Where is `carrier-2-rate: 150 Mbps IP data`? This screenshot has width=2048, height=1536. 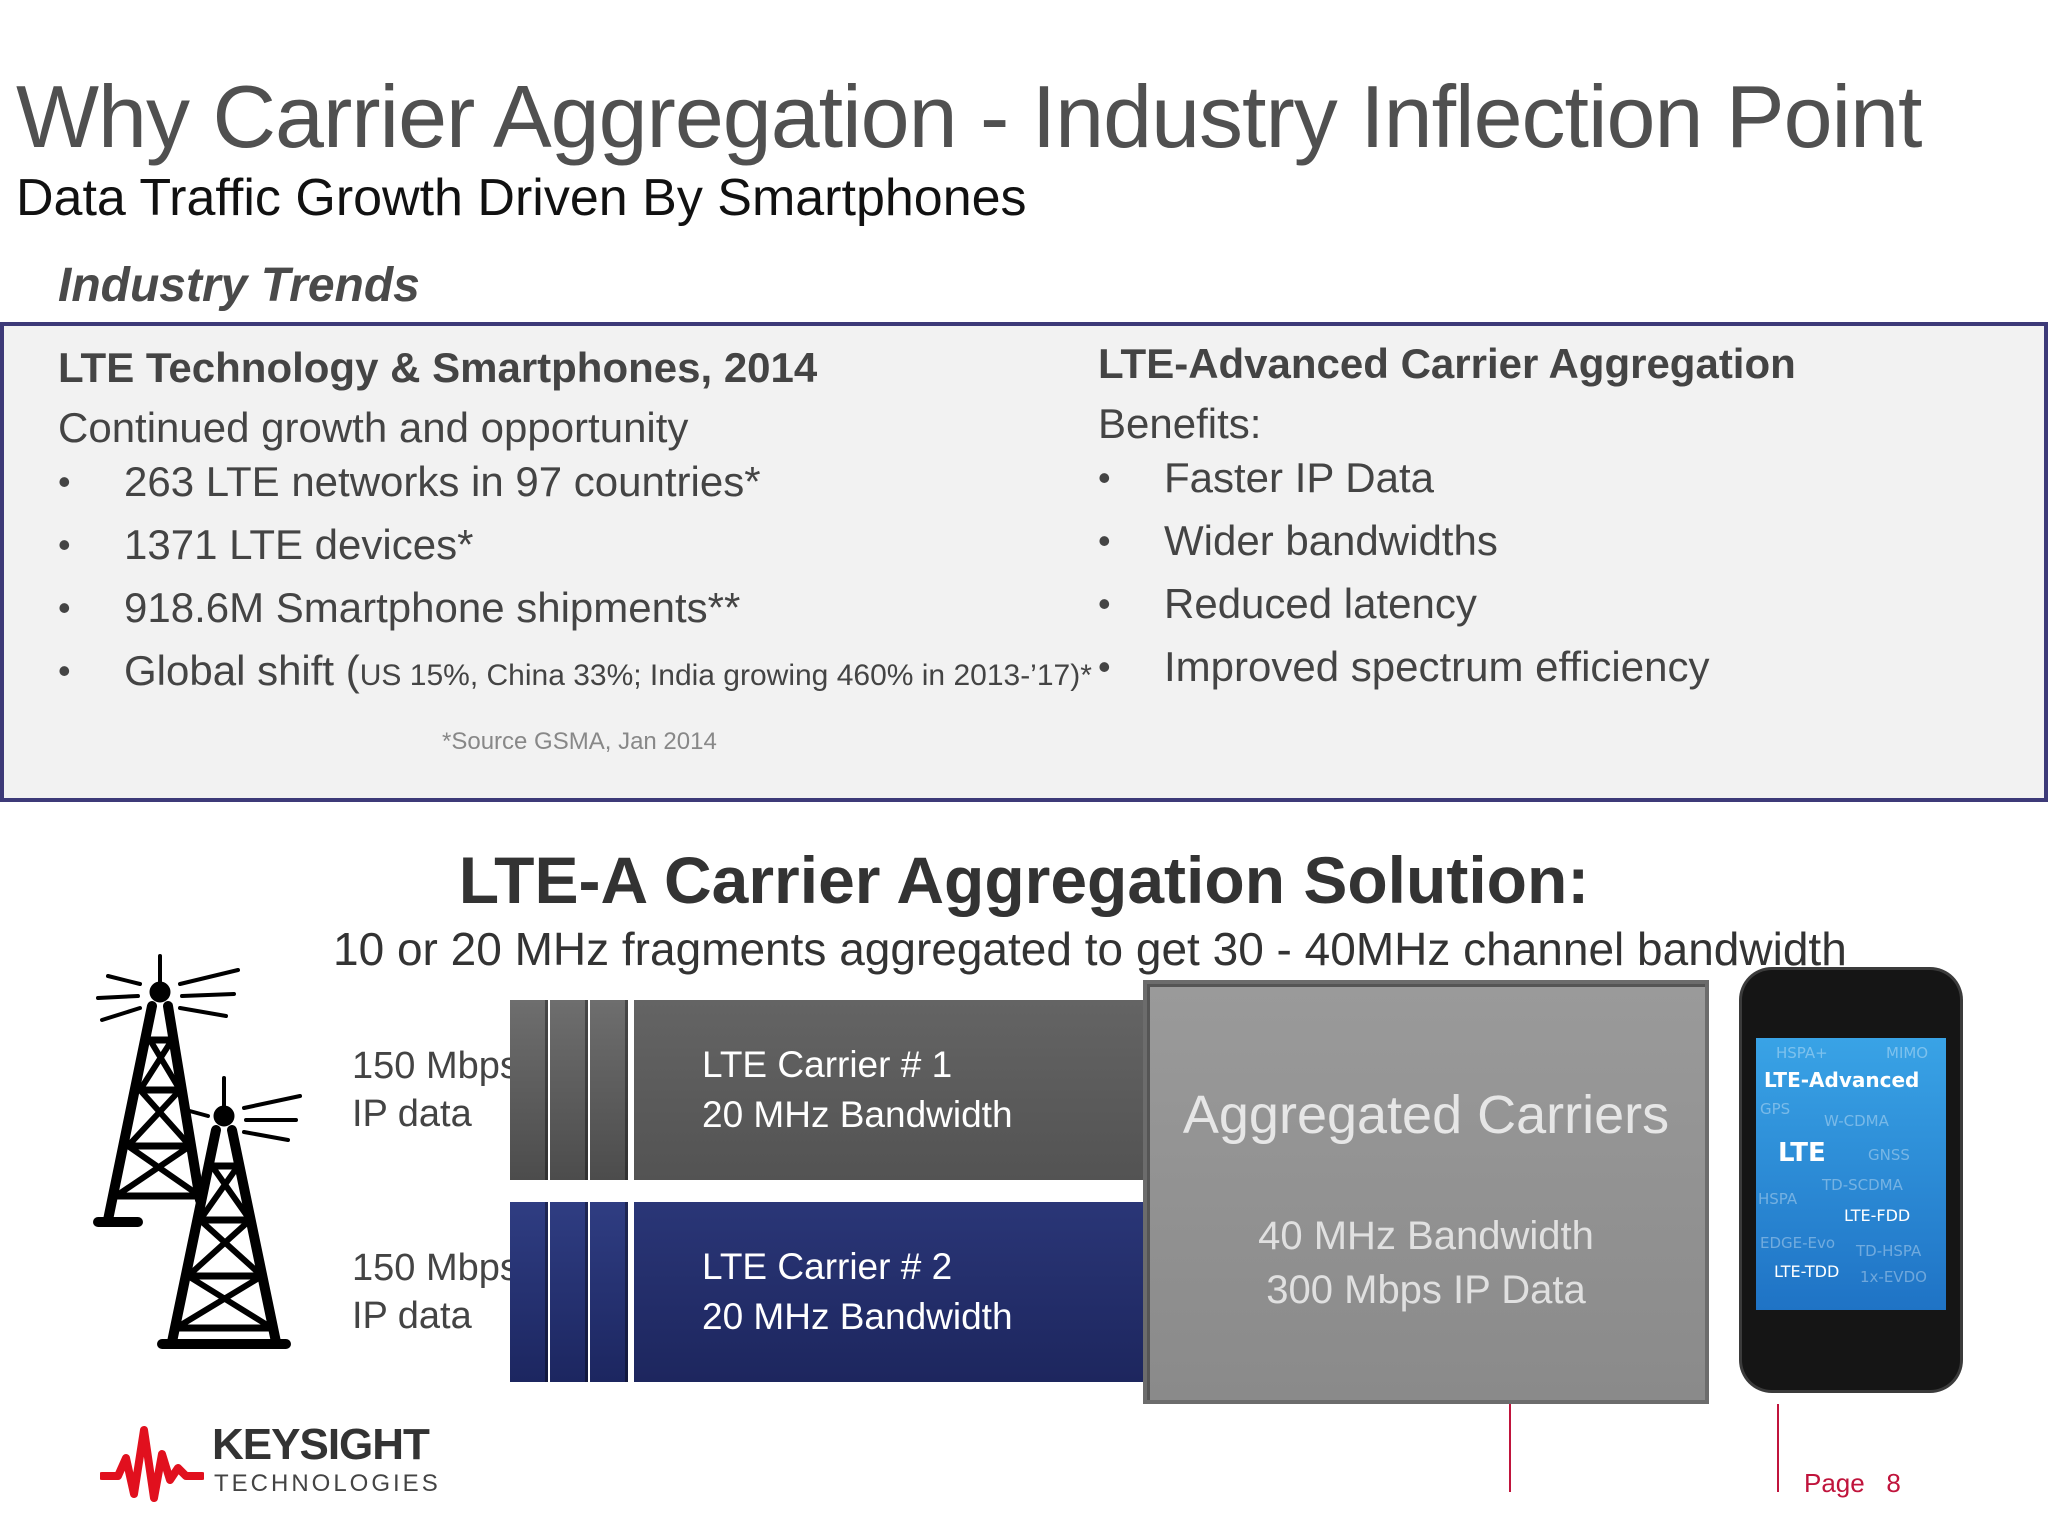 carrier-2-rate: 150 Mbps IP data is located at coordinates (435, 1292).